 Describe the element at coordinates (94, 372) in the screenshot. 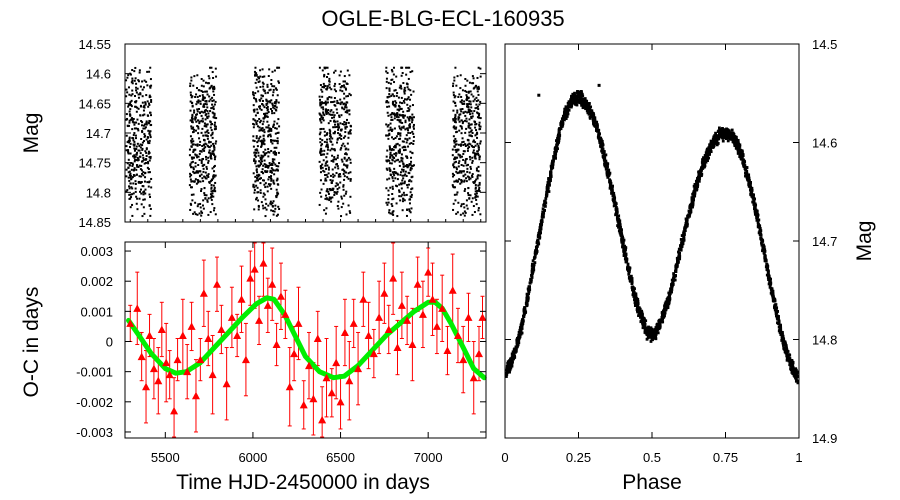

I see `y-tick-label: -0.001` at that location.